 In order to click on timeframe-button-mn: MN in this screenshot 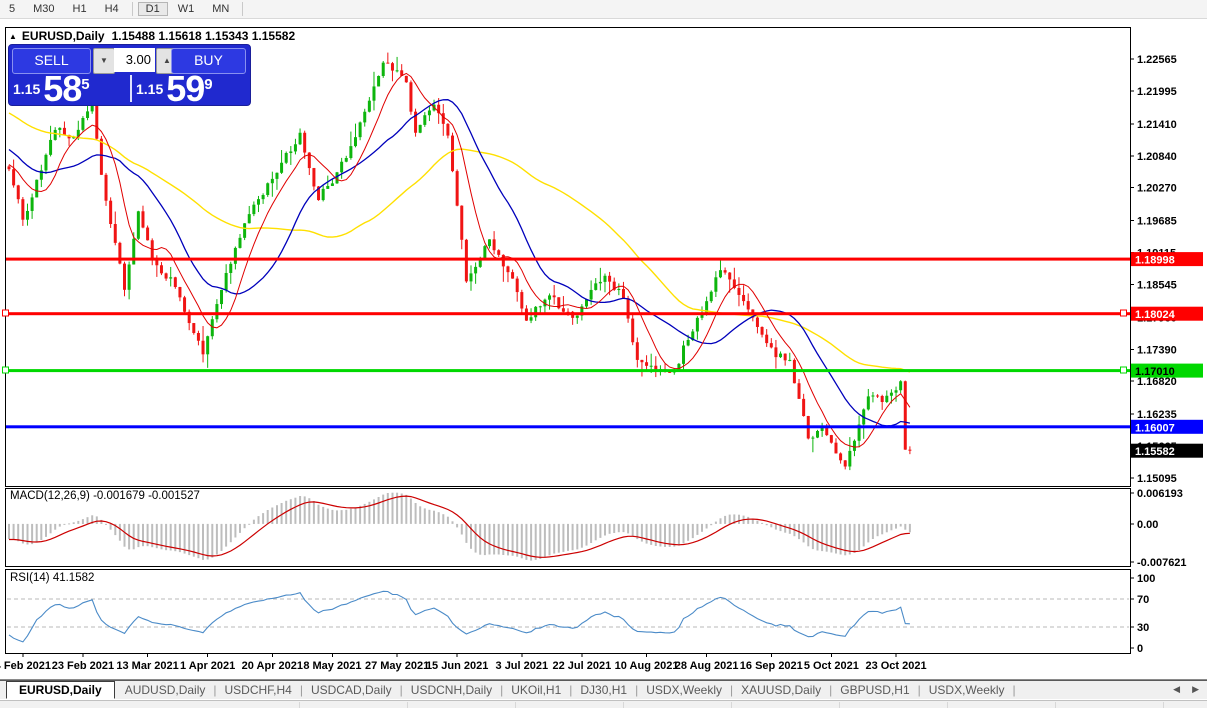, I will do `click(221, 9)`.